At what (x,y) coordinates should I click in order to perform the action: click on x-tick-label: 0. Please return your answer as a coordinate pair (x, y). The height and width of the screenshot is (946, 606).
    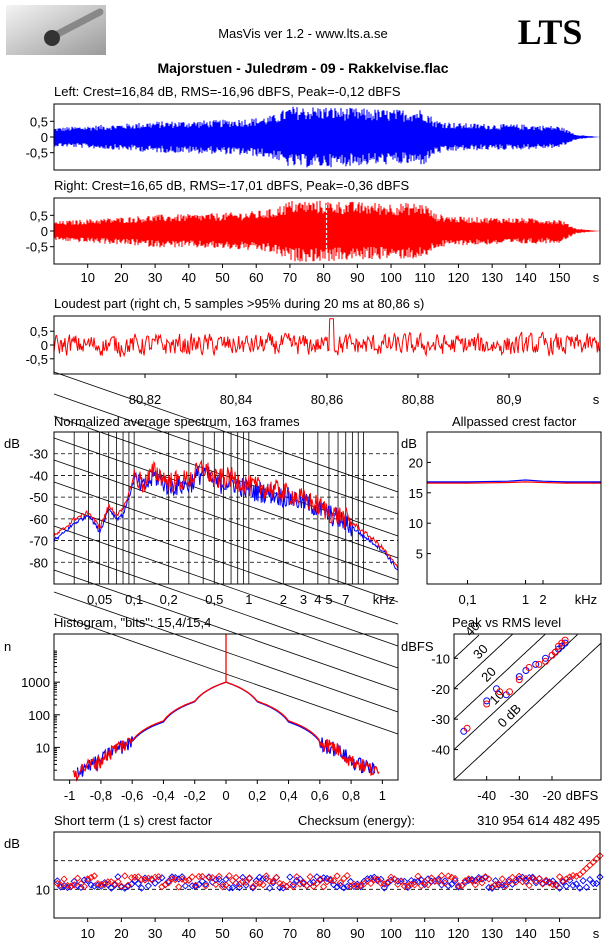
    Looking at the image, I should click on (225, 795).